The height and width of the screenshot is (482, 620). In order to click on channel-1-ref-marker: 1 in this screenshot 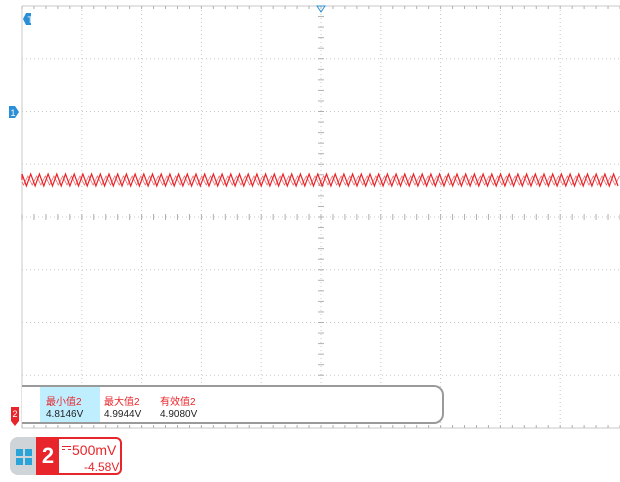, I will do `click(14, 112)`.